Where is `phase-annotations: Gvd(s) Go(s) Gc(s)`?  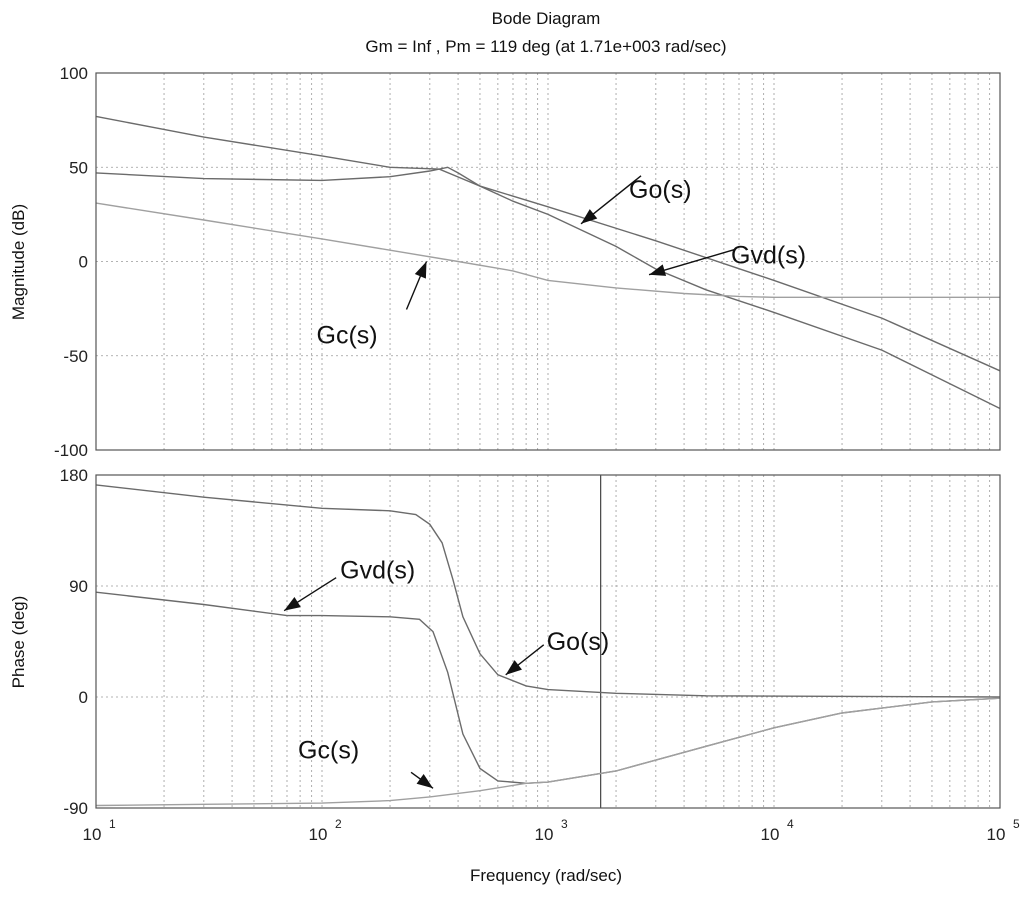 phase-annotations: Gvd(s) Go(s) Gc(s) is located at coordinates (446, 673).